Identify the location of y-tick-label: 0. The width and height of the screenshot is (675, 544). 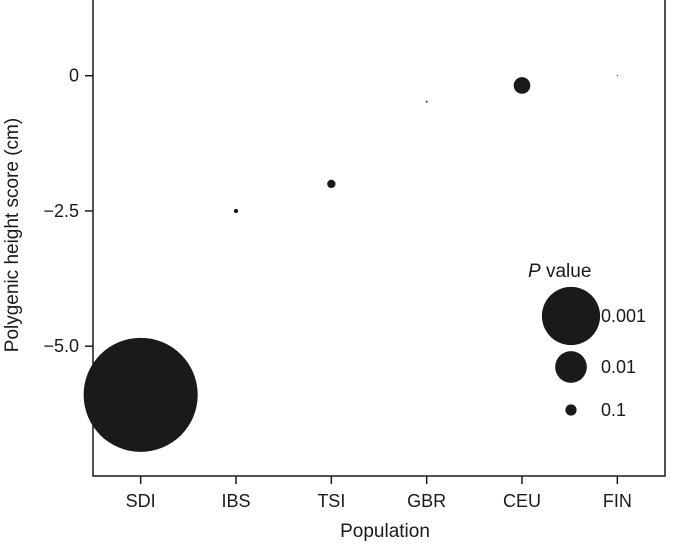
(74, 76).